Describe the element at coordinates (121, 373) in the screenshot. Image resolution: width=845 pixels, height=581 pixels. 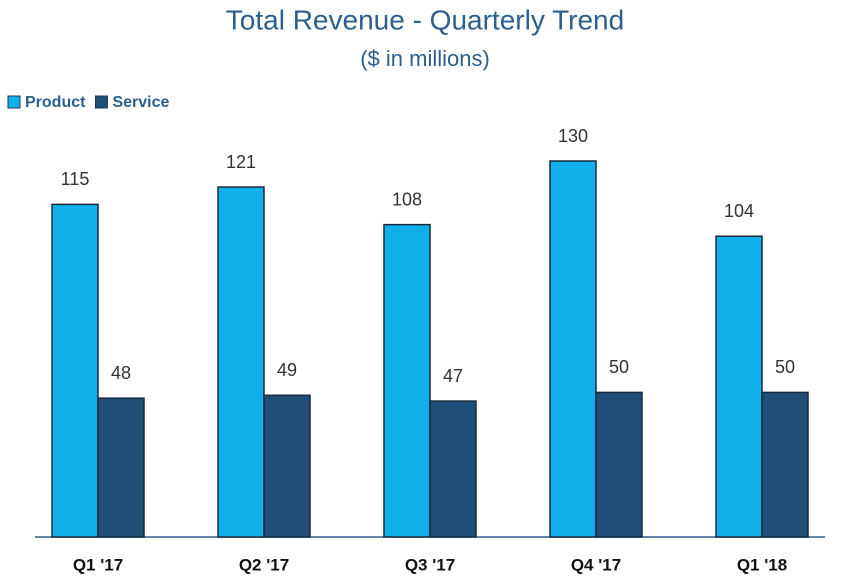
I see `value-label: 48` at that location.